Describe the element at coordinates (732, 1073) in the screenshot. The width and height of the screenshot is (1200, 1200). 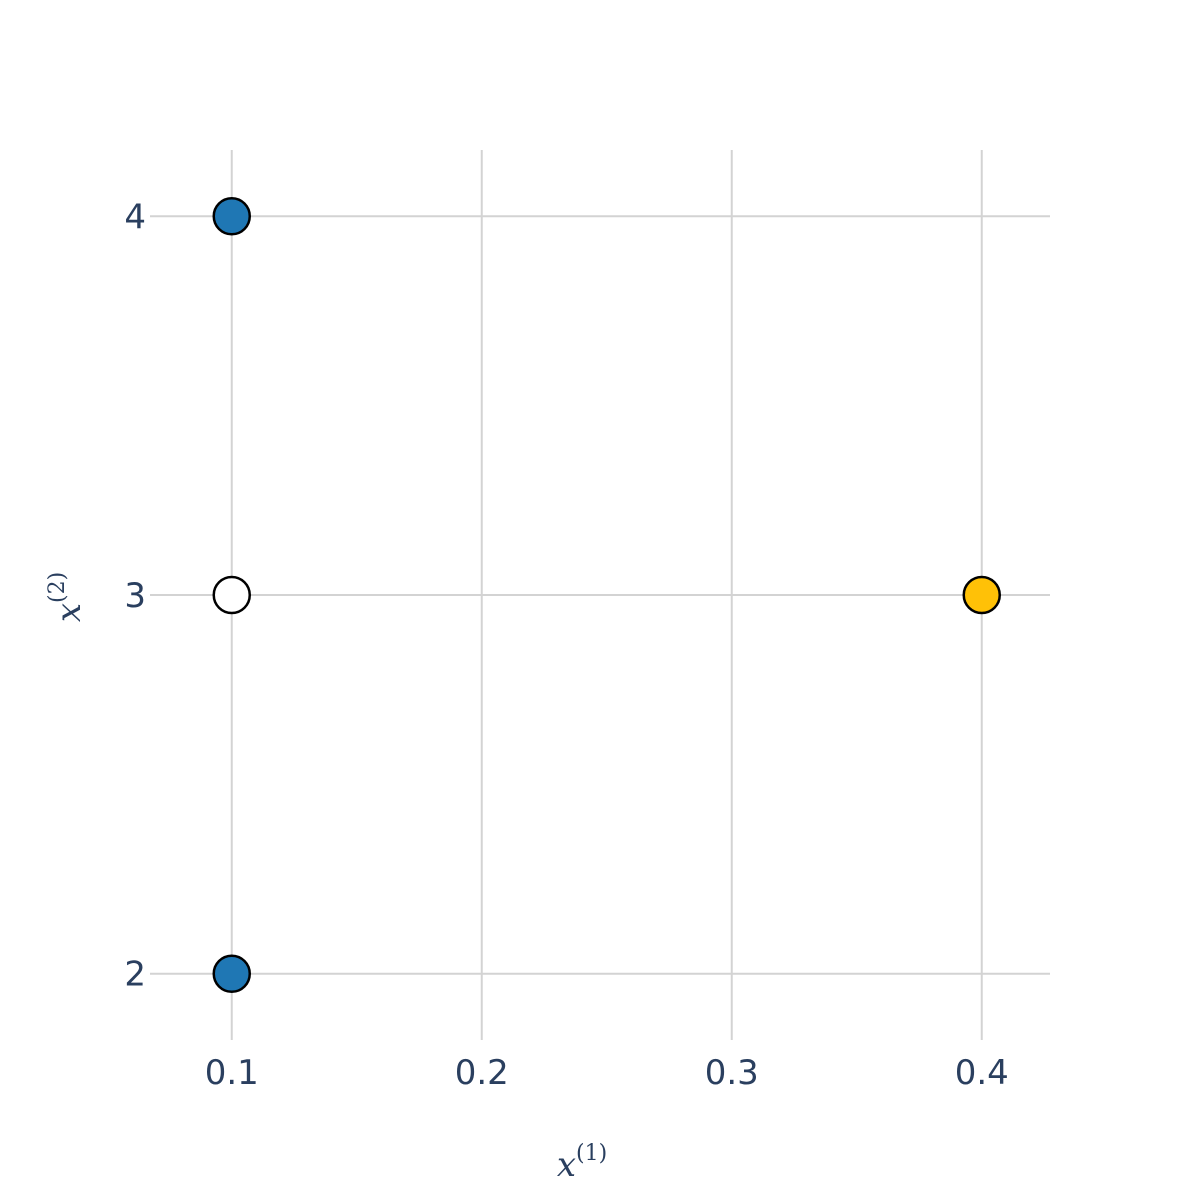
I see `x-tick-label: 0.3` at that location.